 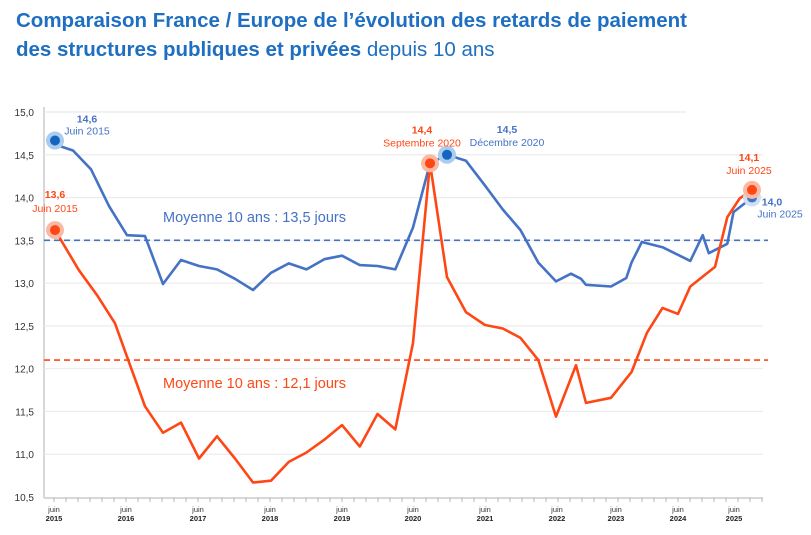 I want to click on x-tick-label-year: 2023, so click(x=616, y=518).